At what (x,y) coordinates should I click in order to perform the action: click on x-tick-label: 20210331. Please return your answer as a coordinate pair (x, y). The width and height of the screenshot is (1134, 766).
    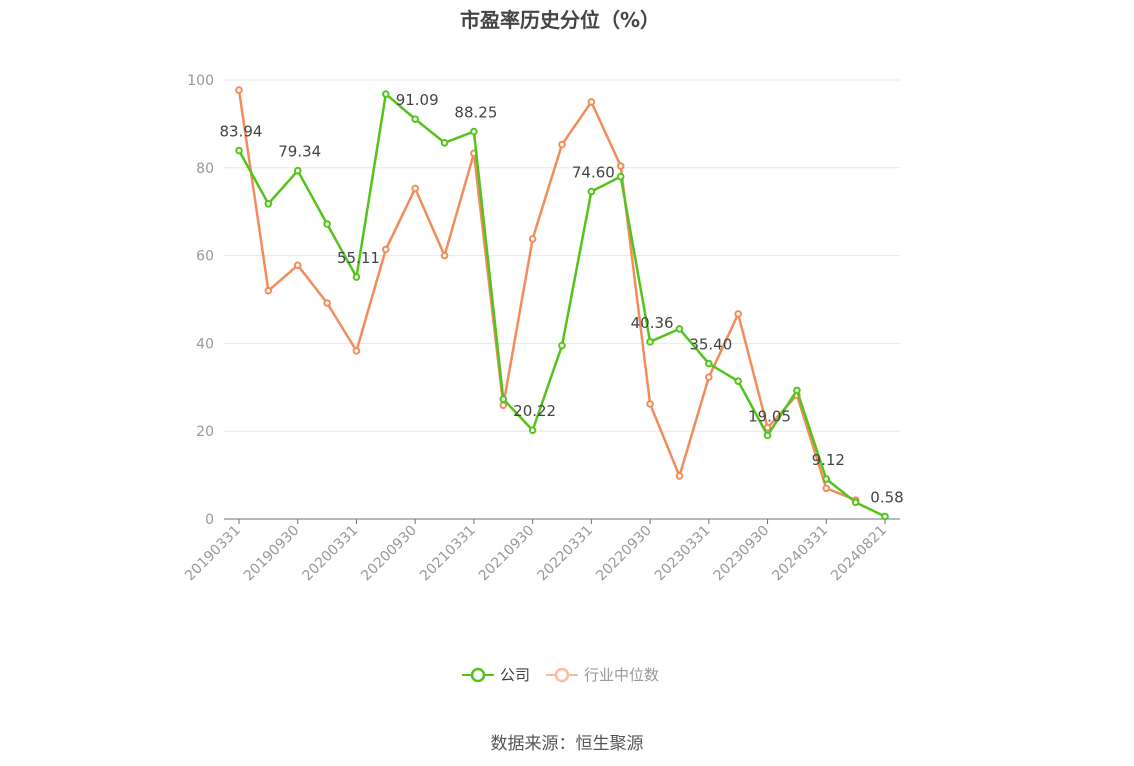
    Looking at the image, I should click on (448, 554).